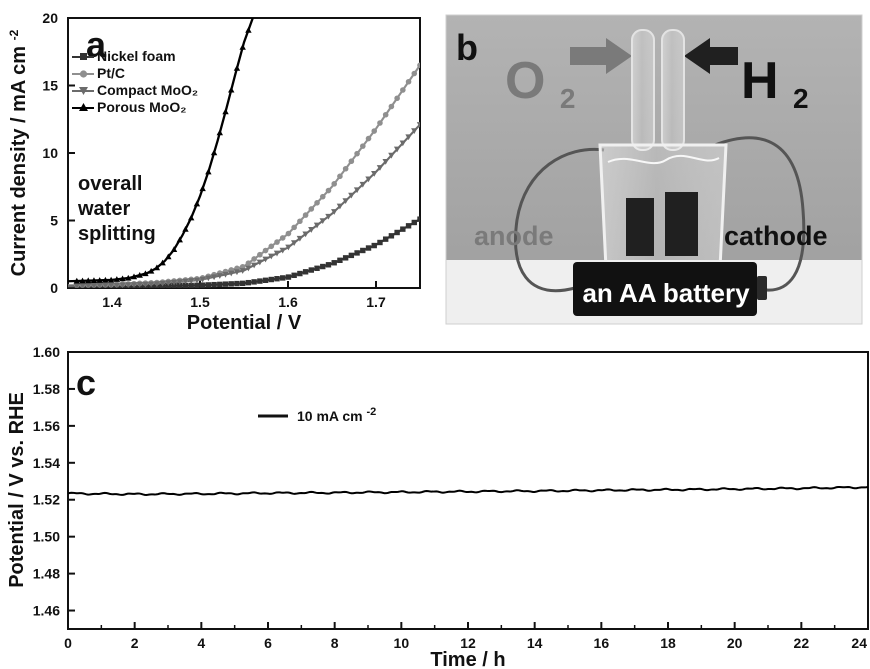  Describe the element at coordinates (643, 90) in the screenshot. I see `panel-b-left-tube` at that location.